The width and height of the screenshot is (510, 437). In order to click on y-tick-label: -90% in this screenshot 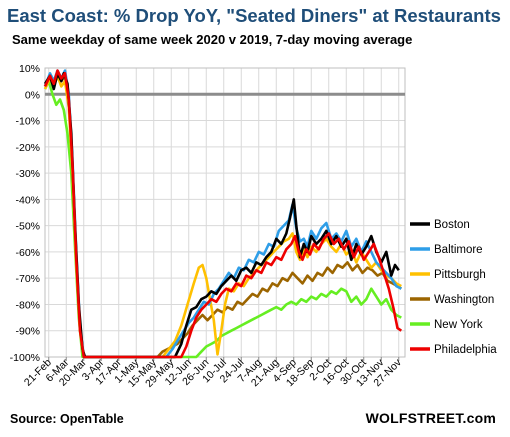, I will do `click(27, 332)`.